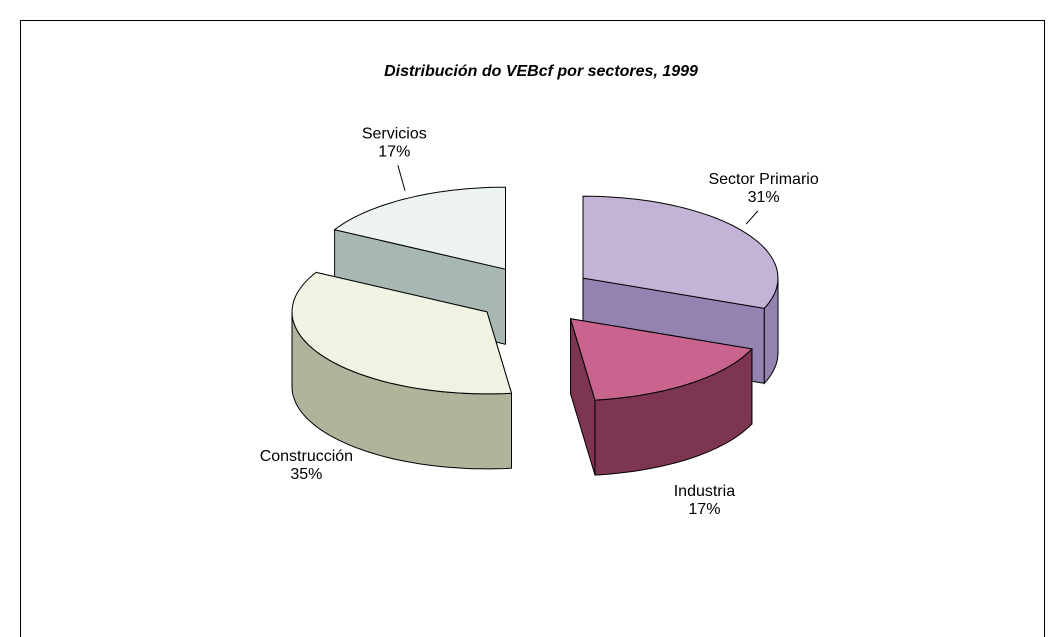 The width and height of the screenshot is (1064, 637). What do you see at coordinates (306, 456) in the screenshot?
I see `slice-label: Construcción` at bounding box center [306, 456].